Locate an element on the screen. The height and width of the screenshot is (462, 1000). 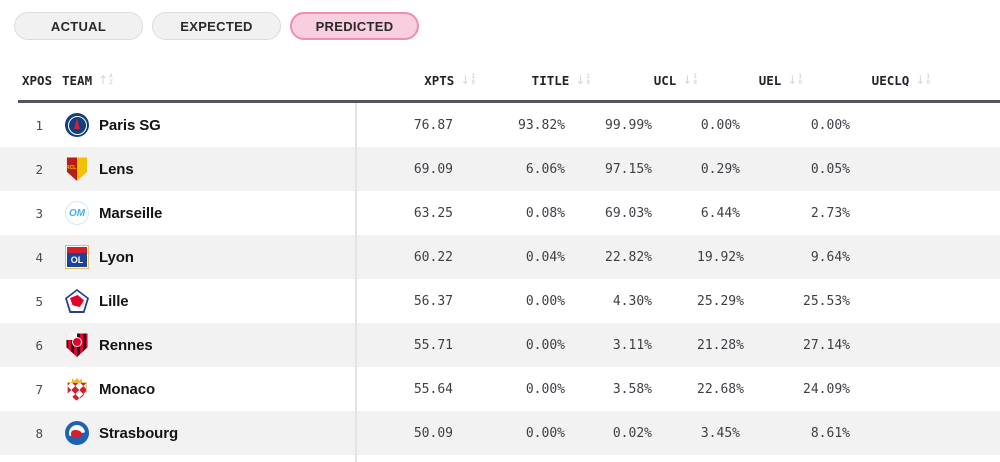
cell-ueclq: 25.53% is located at coordinates (826, 301).